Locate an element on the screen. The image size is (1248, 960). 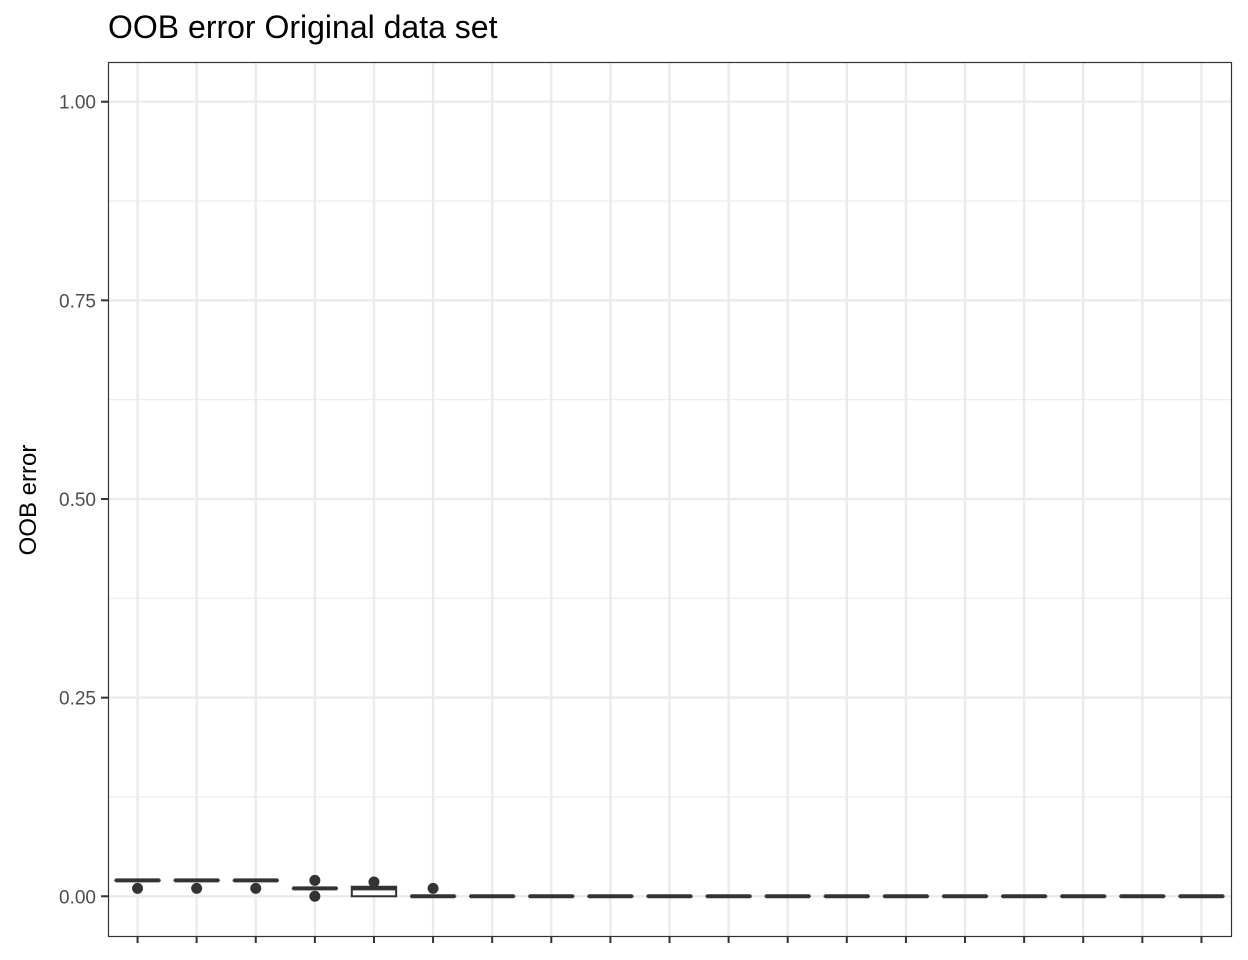
y-axis: 0.00 0.25 0.50 0.75 1.00 is located at coordinates (83, 500).